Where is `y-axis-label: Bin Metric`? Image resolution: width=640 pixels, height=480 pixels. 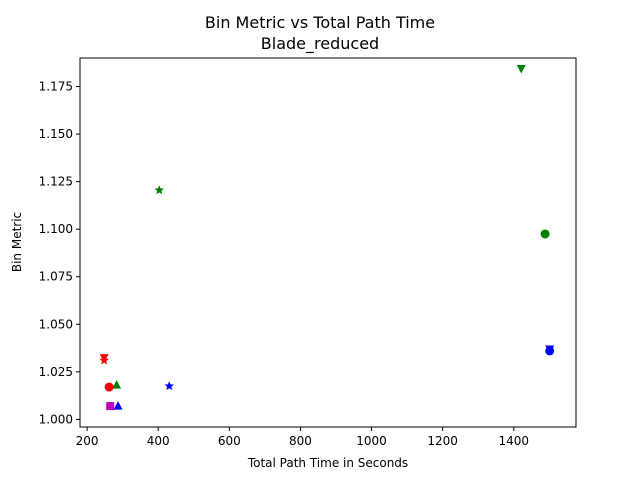 y-axis-label: Bin Metric is located at coordinates (17, 242).